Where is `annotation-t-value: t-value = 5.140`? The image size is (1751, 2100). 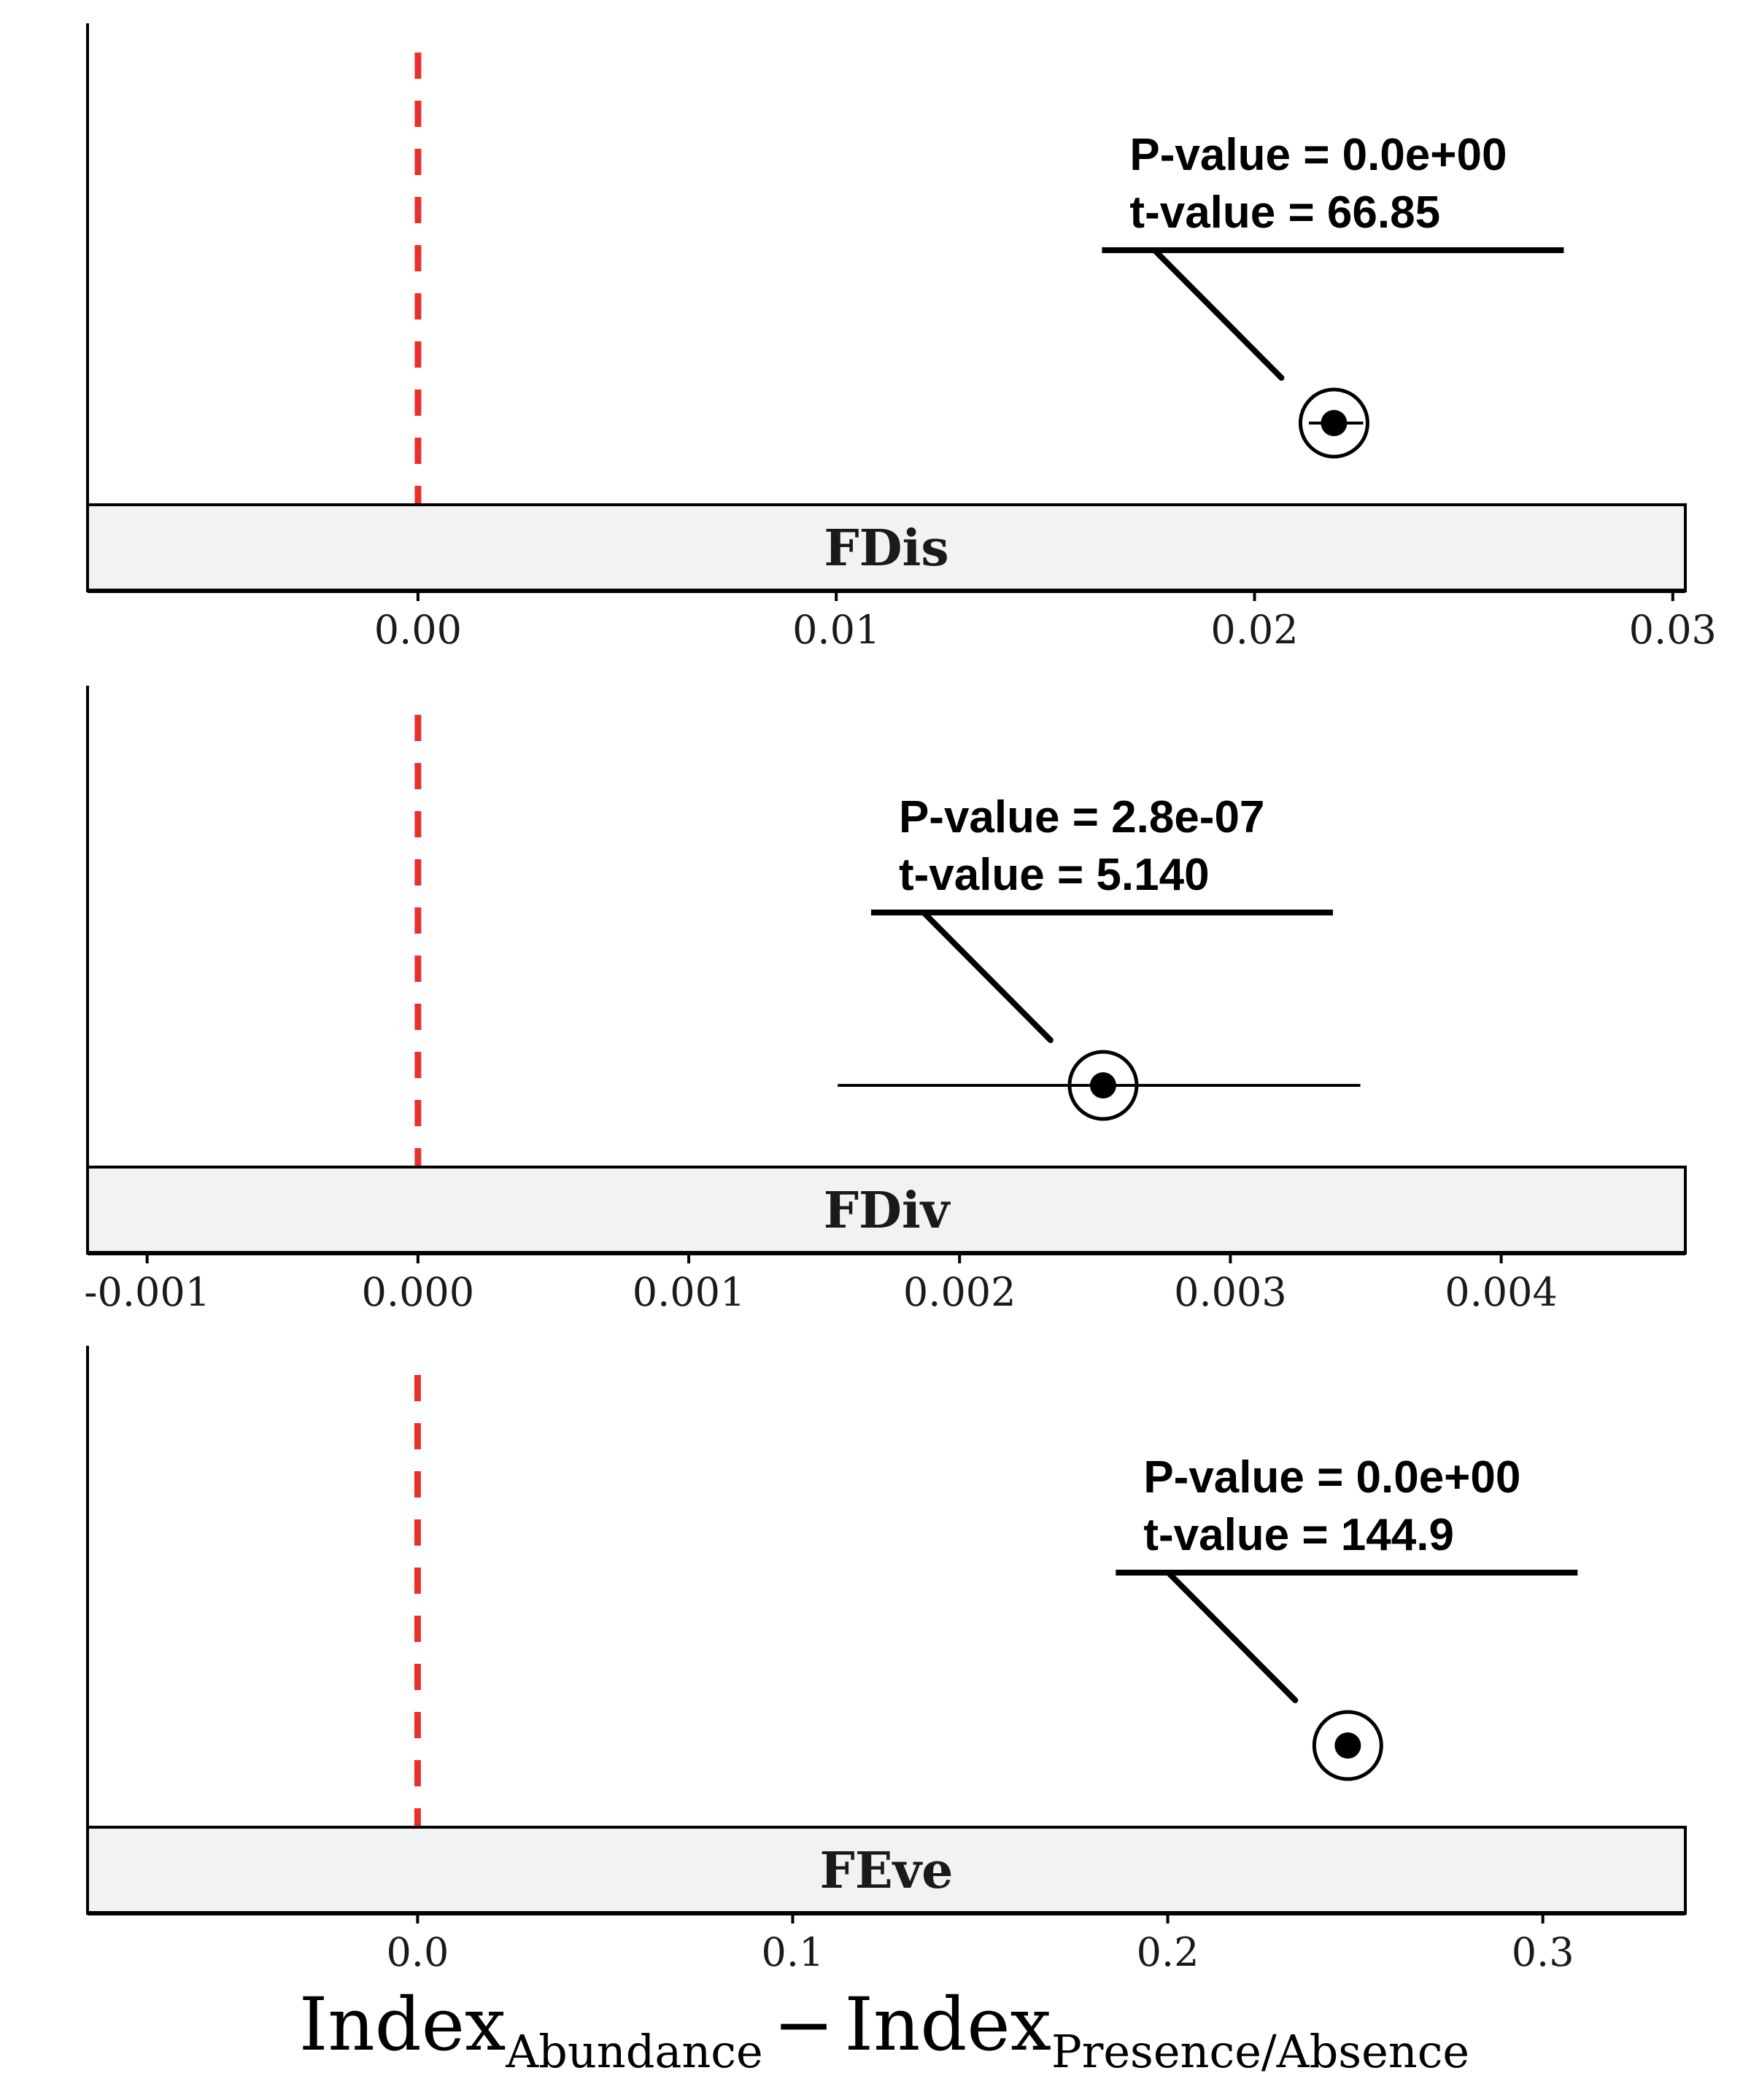
annotation-t-value: t-value = 5.140 is located at coordinates (1054, 875).